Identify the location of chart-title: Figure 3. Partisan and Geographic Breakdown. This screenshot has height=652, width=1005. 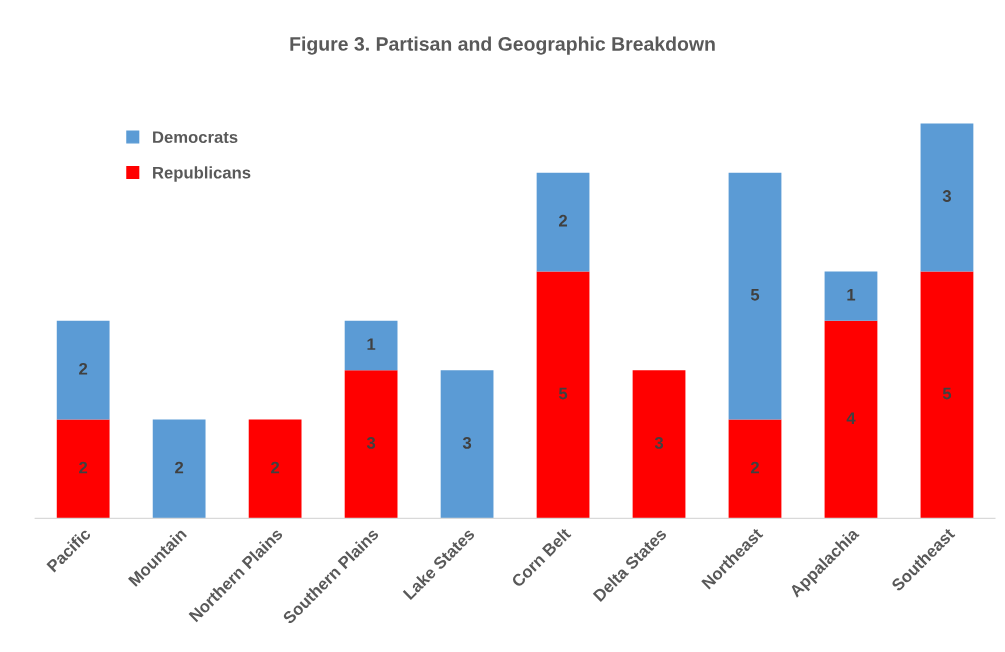
(502, 45).